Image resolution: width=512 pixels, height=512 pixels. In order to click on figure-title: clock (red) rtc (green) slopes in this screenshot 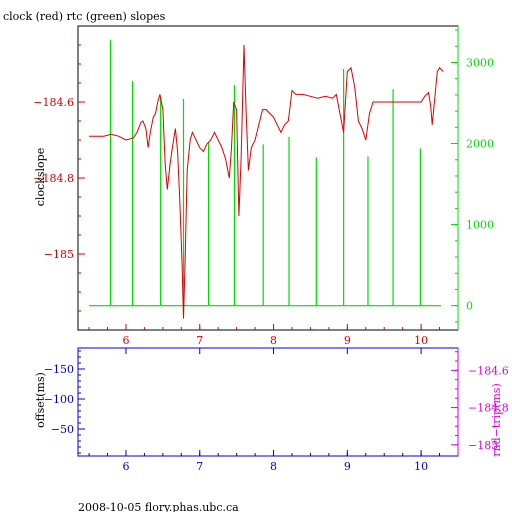, I will do `click(84, 16)`.